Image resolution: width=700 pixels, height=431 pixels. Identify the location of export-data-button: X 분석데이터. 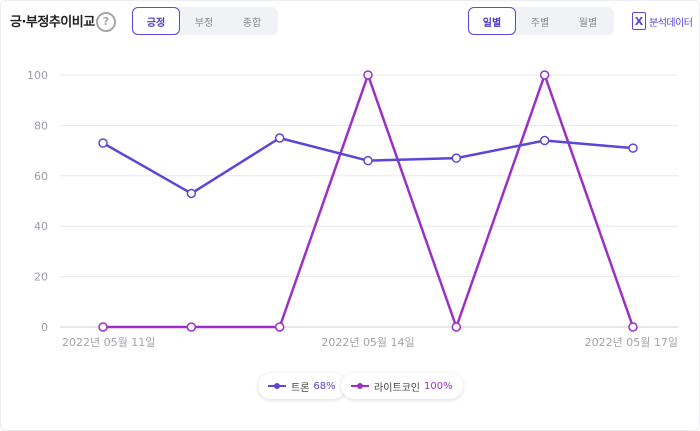
(662, 21).